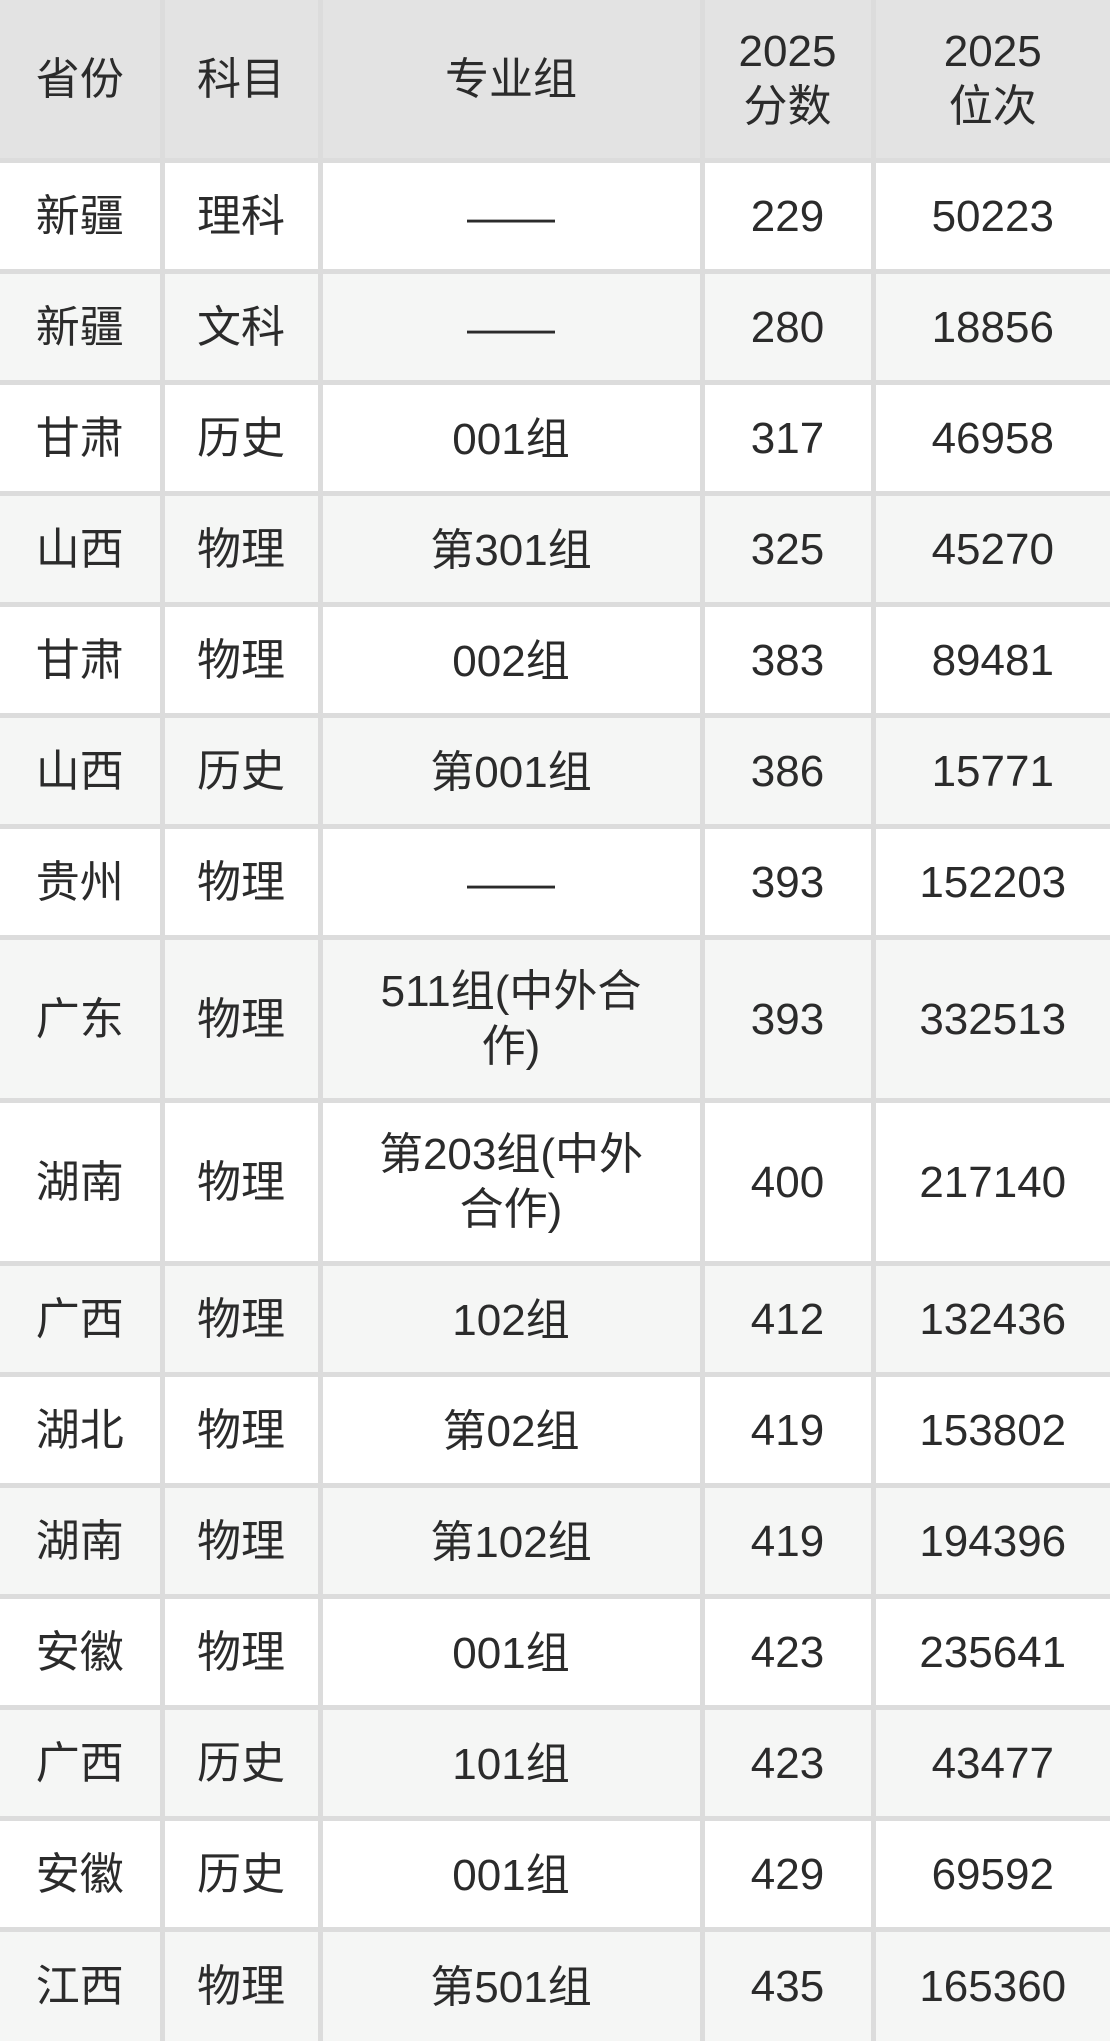  What do you see at coordinates (787, 81) in the screenshot?
I see `column-header-score-2025: 2025 分数` at bounding box center [787, 81].